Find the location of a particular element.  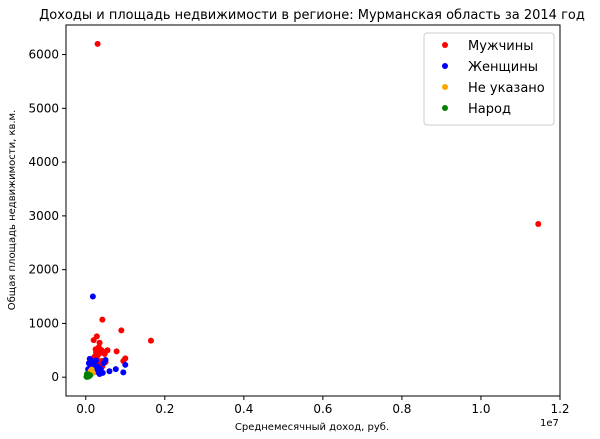

y-tick-label: 0 is located at coordinates (55, 377).